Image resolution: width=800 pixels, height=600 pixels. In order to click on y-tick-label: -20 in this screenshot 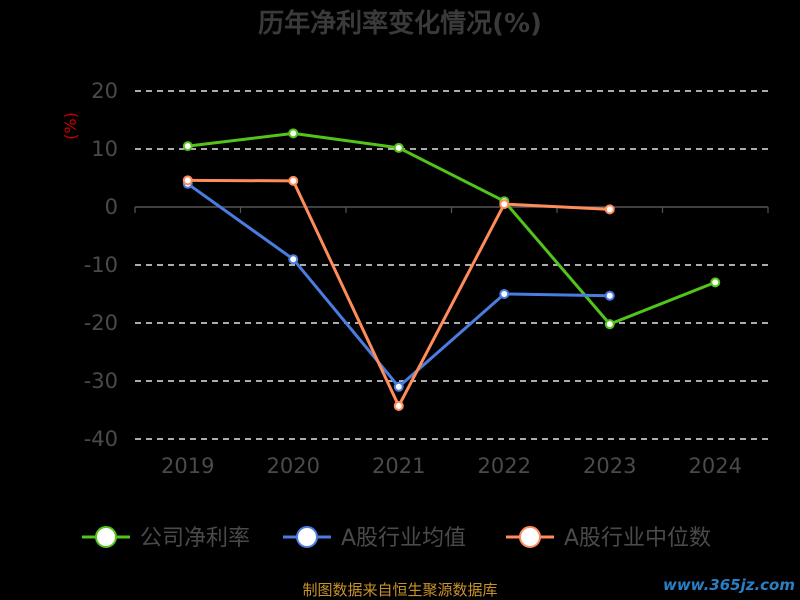, I will do `click(101, 323)`.